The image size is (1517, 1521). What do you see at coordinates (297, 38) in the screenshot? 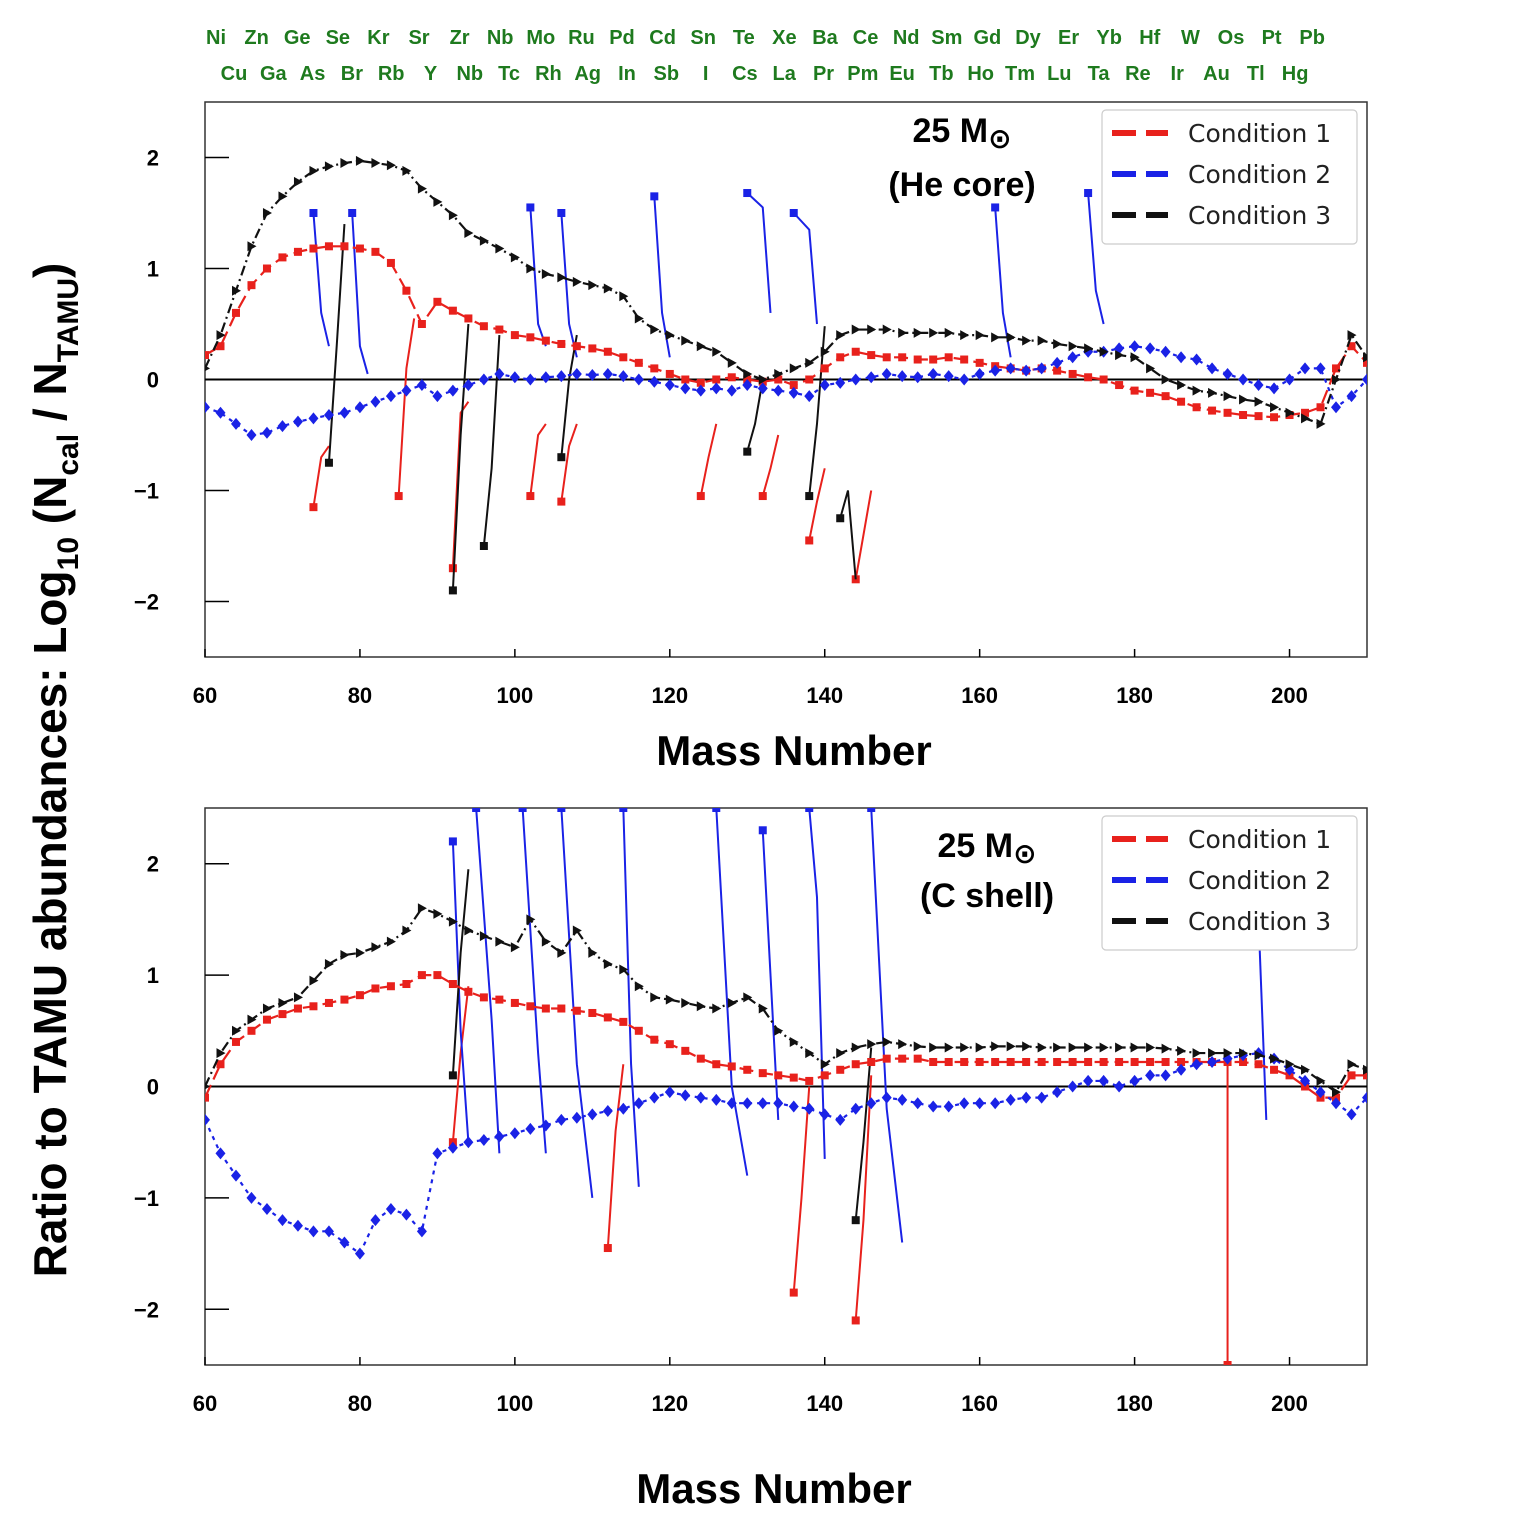
I see `element-label: Ge` at bounding box center [297, 38].